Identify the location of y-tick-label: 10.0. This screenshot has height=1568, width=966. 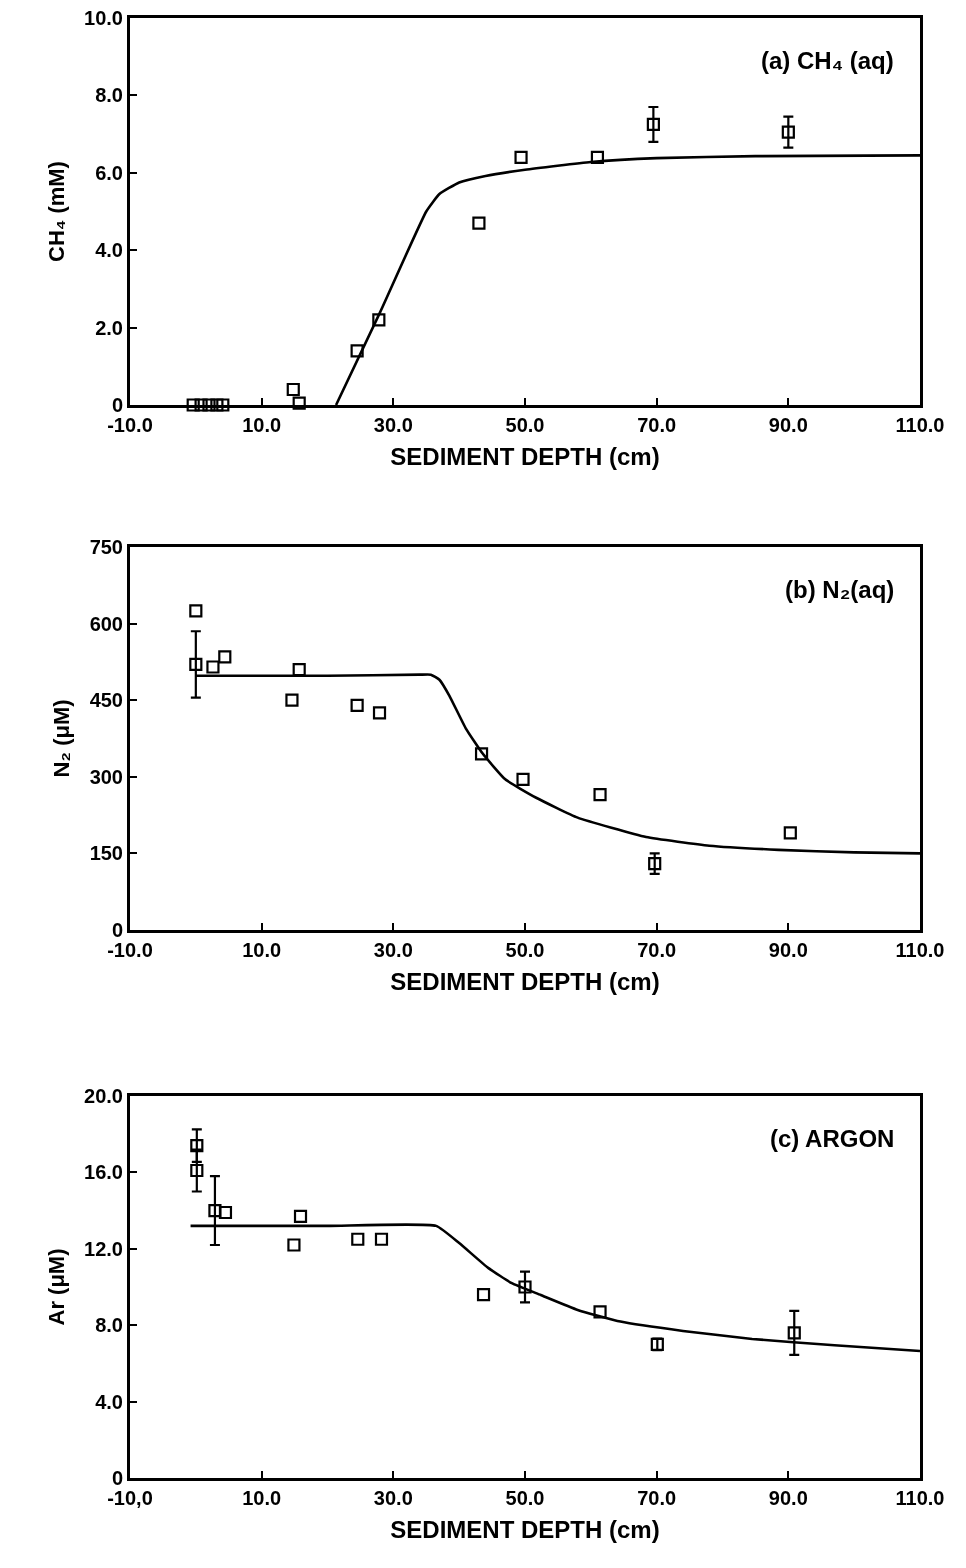
(103, 18).